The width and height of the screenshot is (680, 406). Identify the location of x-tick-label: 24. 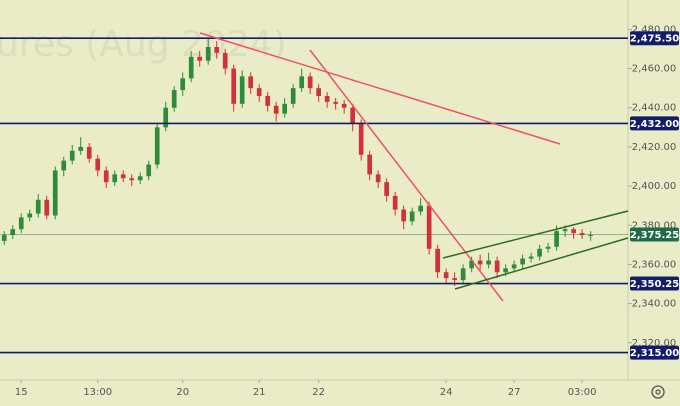
(446, 392).